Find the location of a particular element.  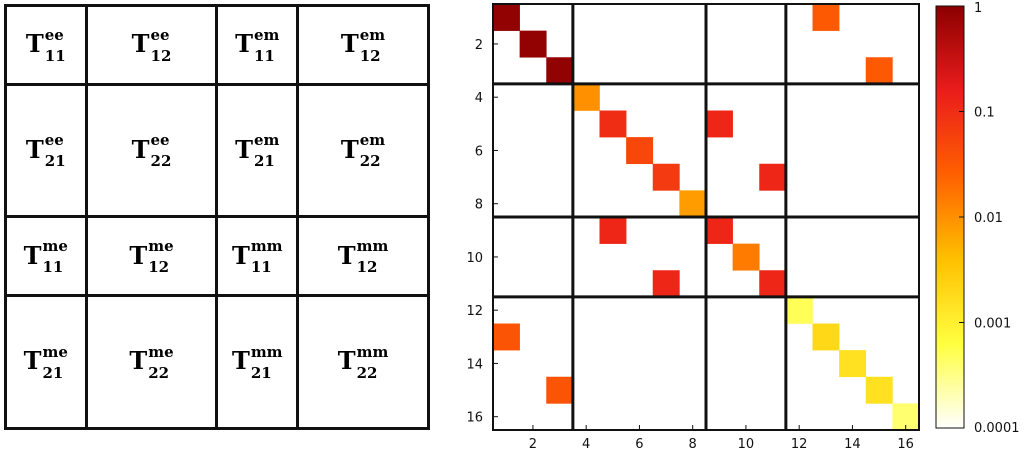

y-tick-label: 16 is located at coordinates (474, 418).